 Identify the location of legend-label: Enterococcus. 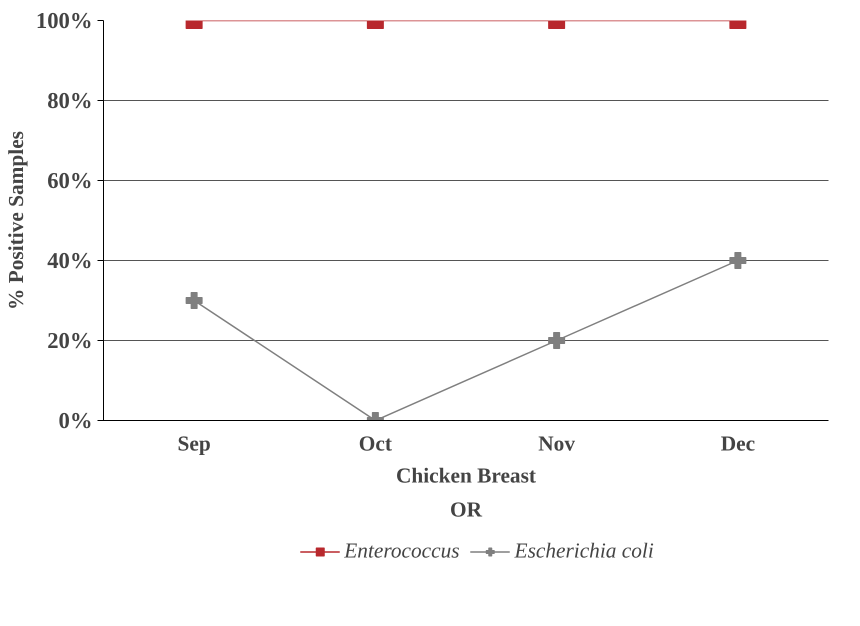
(402, 551).